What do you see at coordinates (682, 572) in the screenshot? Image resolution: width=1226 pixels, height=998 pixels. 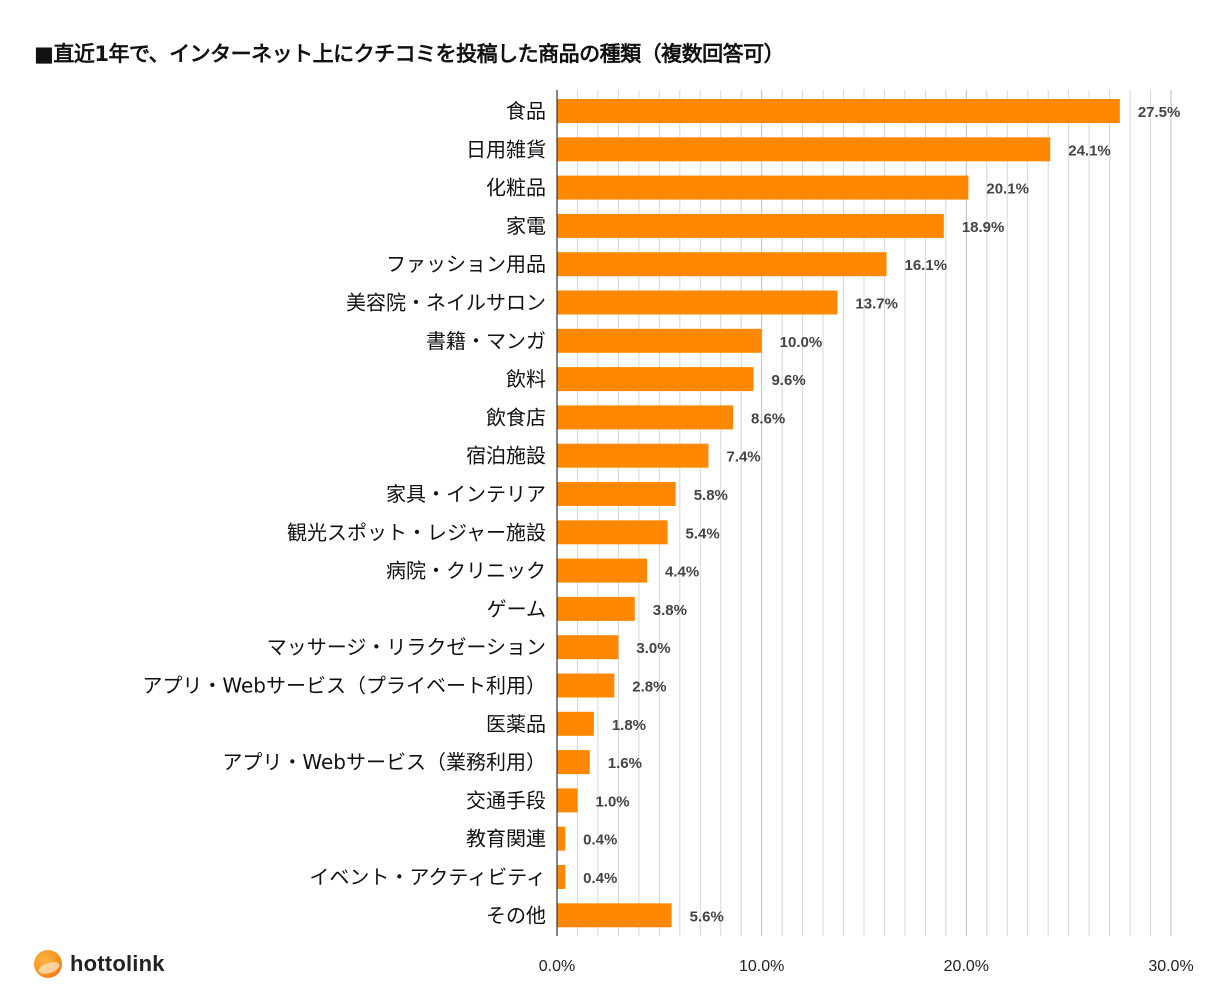 I see `value-label: 4.4%` at bounding box center [682, 572].